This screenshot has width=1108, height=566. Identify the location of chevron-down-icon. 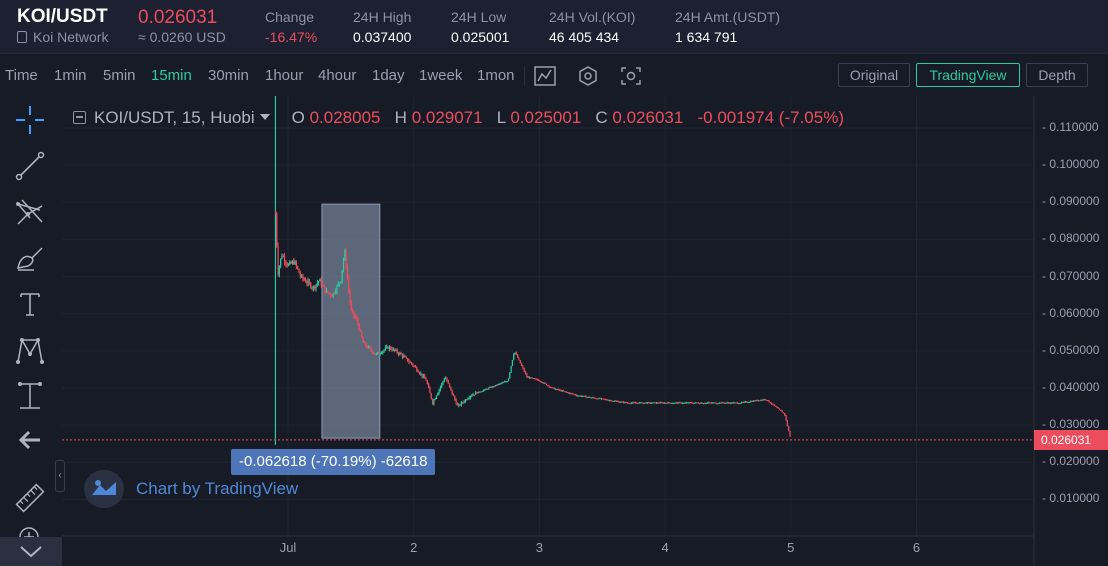
(264, 117).